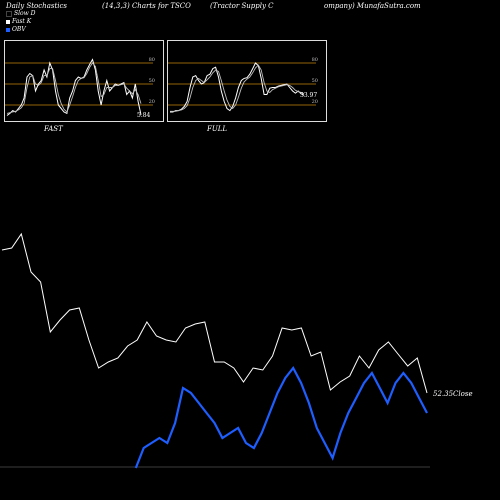  What do you see at coordinates (281, 417) in the screenshot?
I see `obv-line` at bounding box center [281, 417].